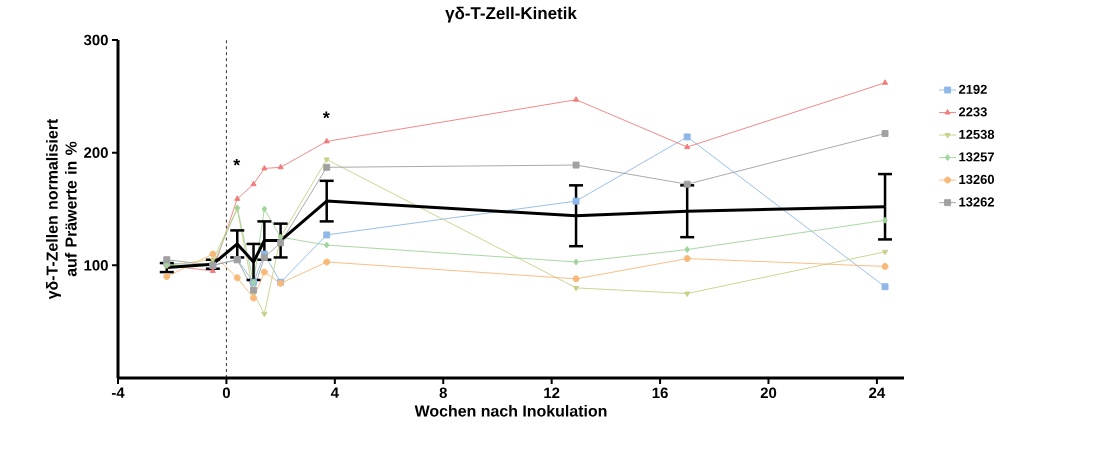  What do you see at coordinates (95, 40) in the screenshot?
I see `y-tick-label: 300` at bounding box center [95, 40].